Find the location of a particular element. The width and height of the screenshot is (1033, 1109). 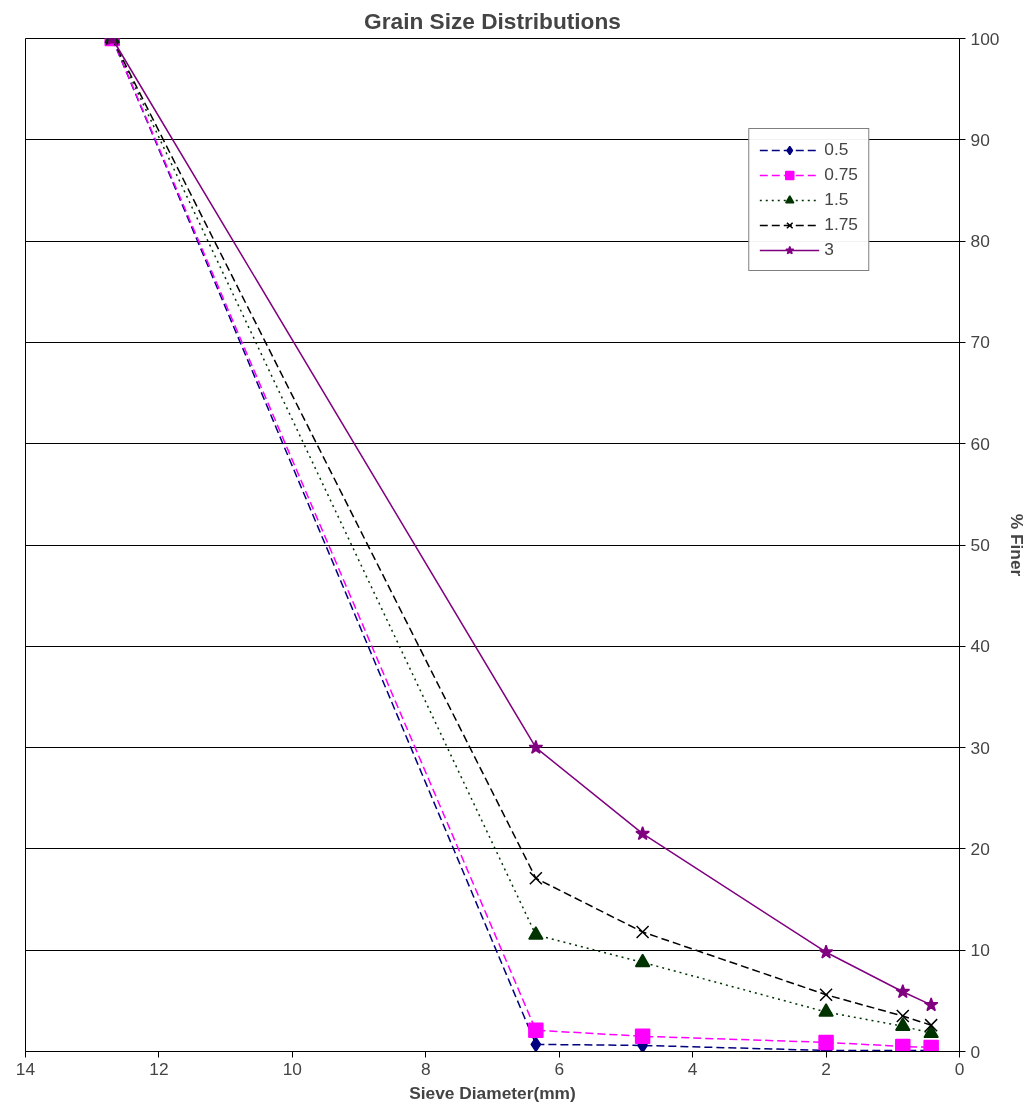

y-axis-title: % Finer is located at coordinates (1017, 545).